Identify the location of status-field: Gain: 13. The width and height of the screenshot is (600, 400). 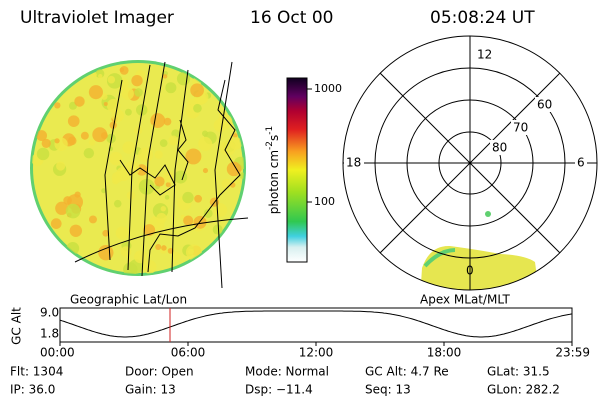
(150, 390).